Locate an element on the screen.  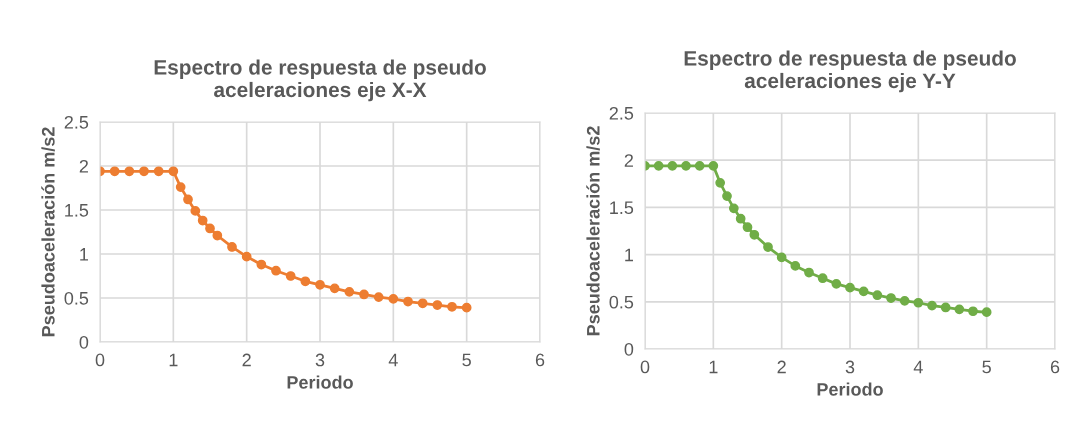
chart-title: Espectro de respuesta de pseudo aceleraciones eje Y-Y is located at coordinates (850, 71).